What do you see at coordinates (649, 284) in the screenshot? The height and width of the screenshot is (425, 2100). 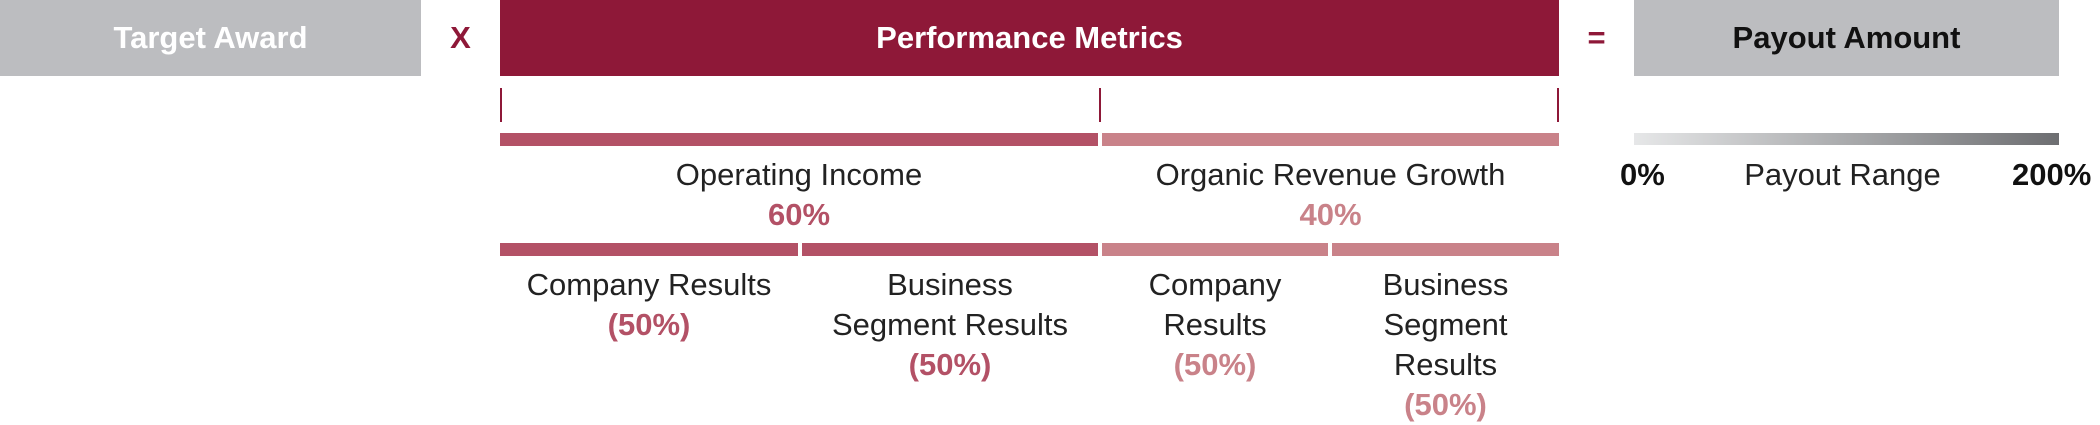 I see `component-label: Company Results` at bounding box center [649, 284].